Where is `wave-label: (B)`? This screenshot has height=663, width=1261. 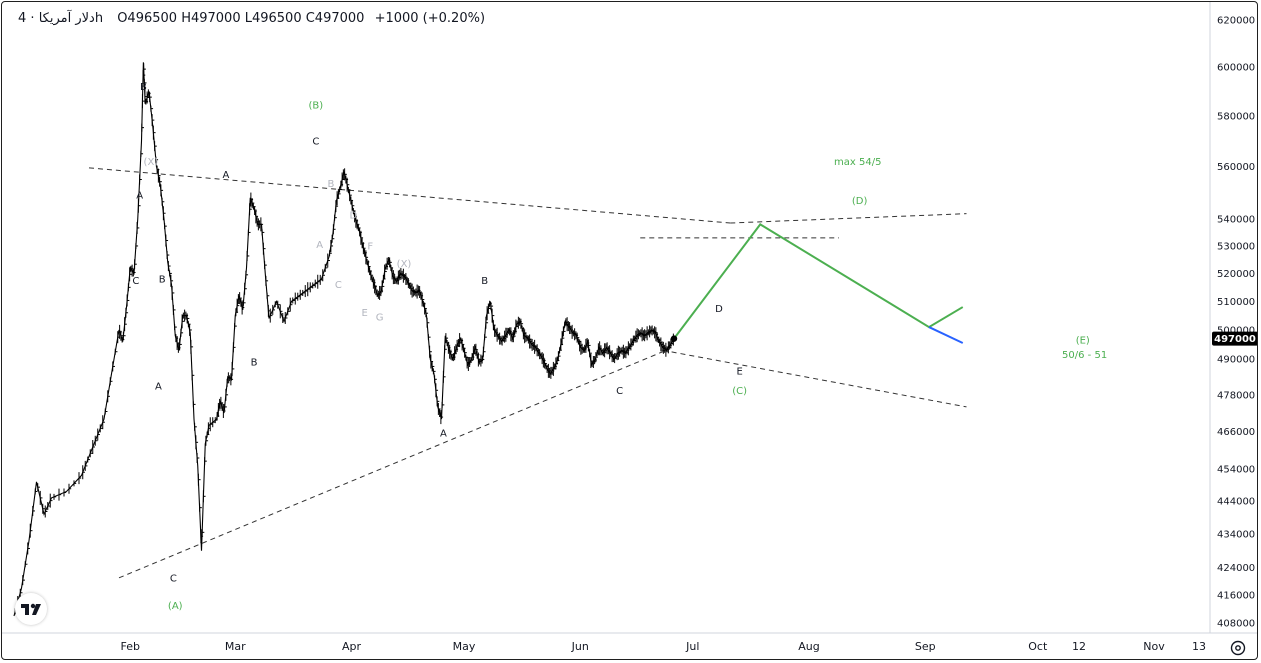
wave-label: (B) is located at coordinates (316, 105).